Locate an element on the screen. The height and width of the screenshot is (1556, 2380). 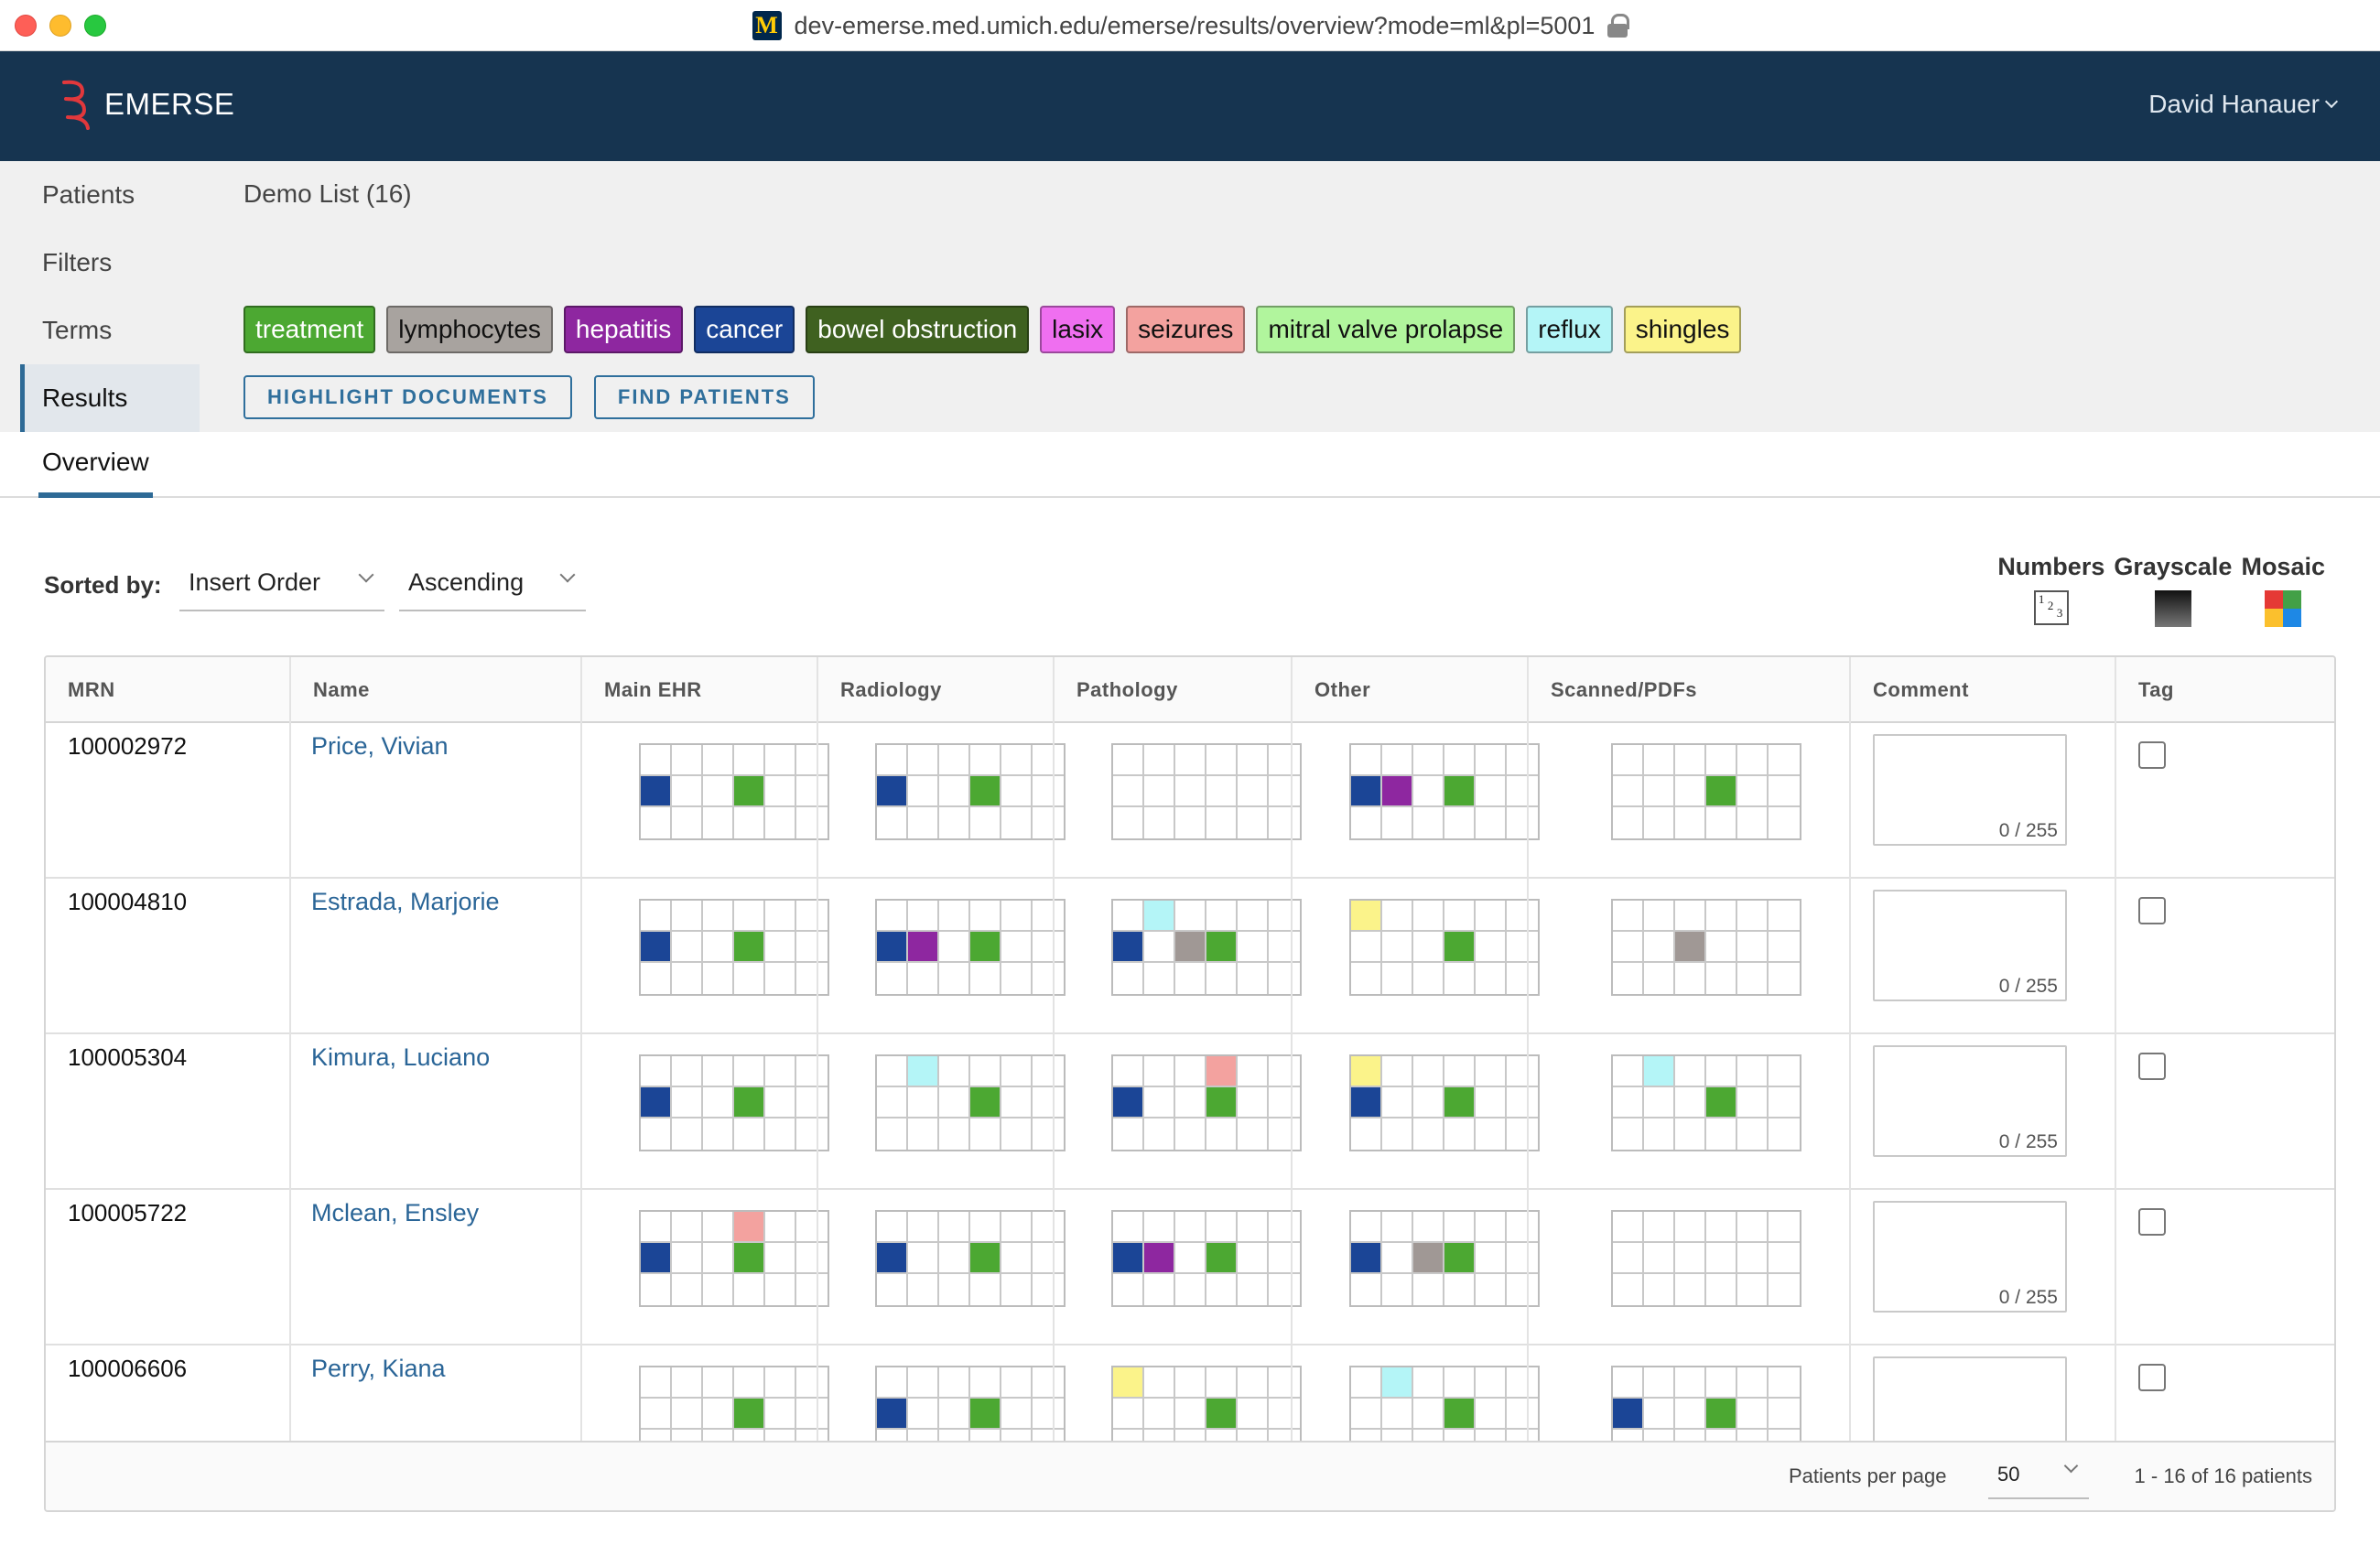
term-chip: seizures is located at coordinates (1186, 329).